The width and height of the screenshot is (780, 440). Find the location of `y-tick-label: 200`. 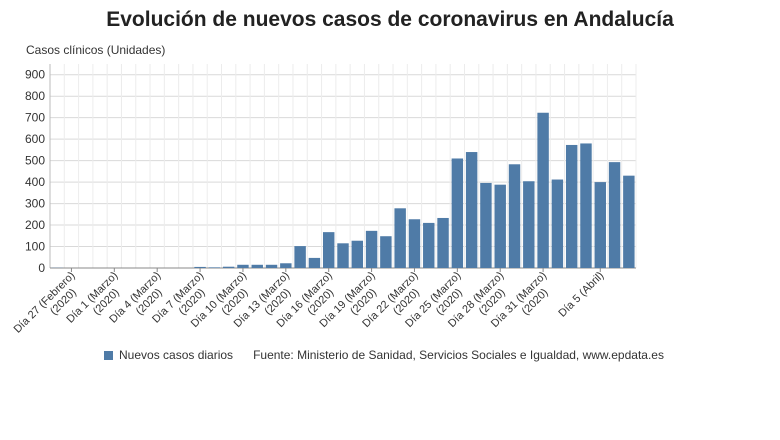

y-tick-label: 200 is located at coordinates (35, 225).